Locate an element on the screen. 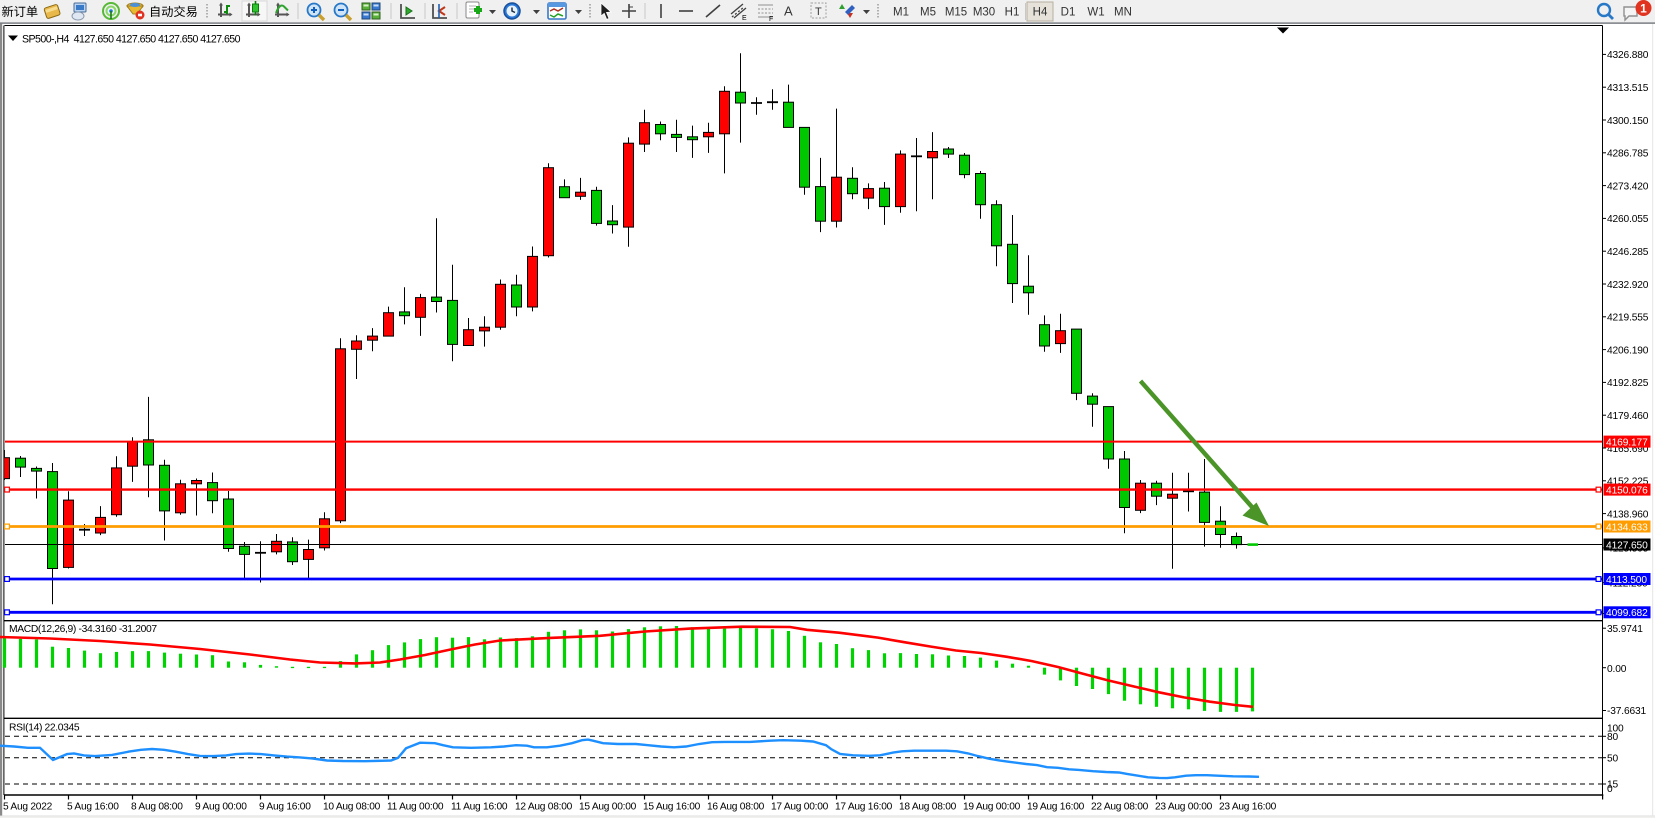 The width and height of the screenshot is (1655, 818). svg-text: D1 is located at coordinates (1068, 13).